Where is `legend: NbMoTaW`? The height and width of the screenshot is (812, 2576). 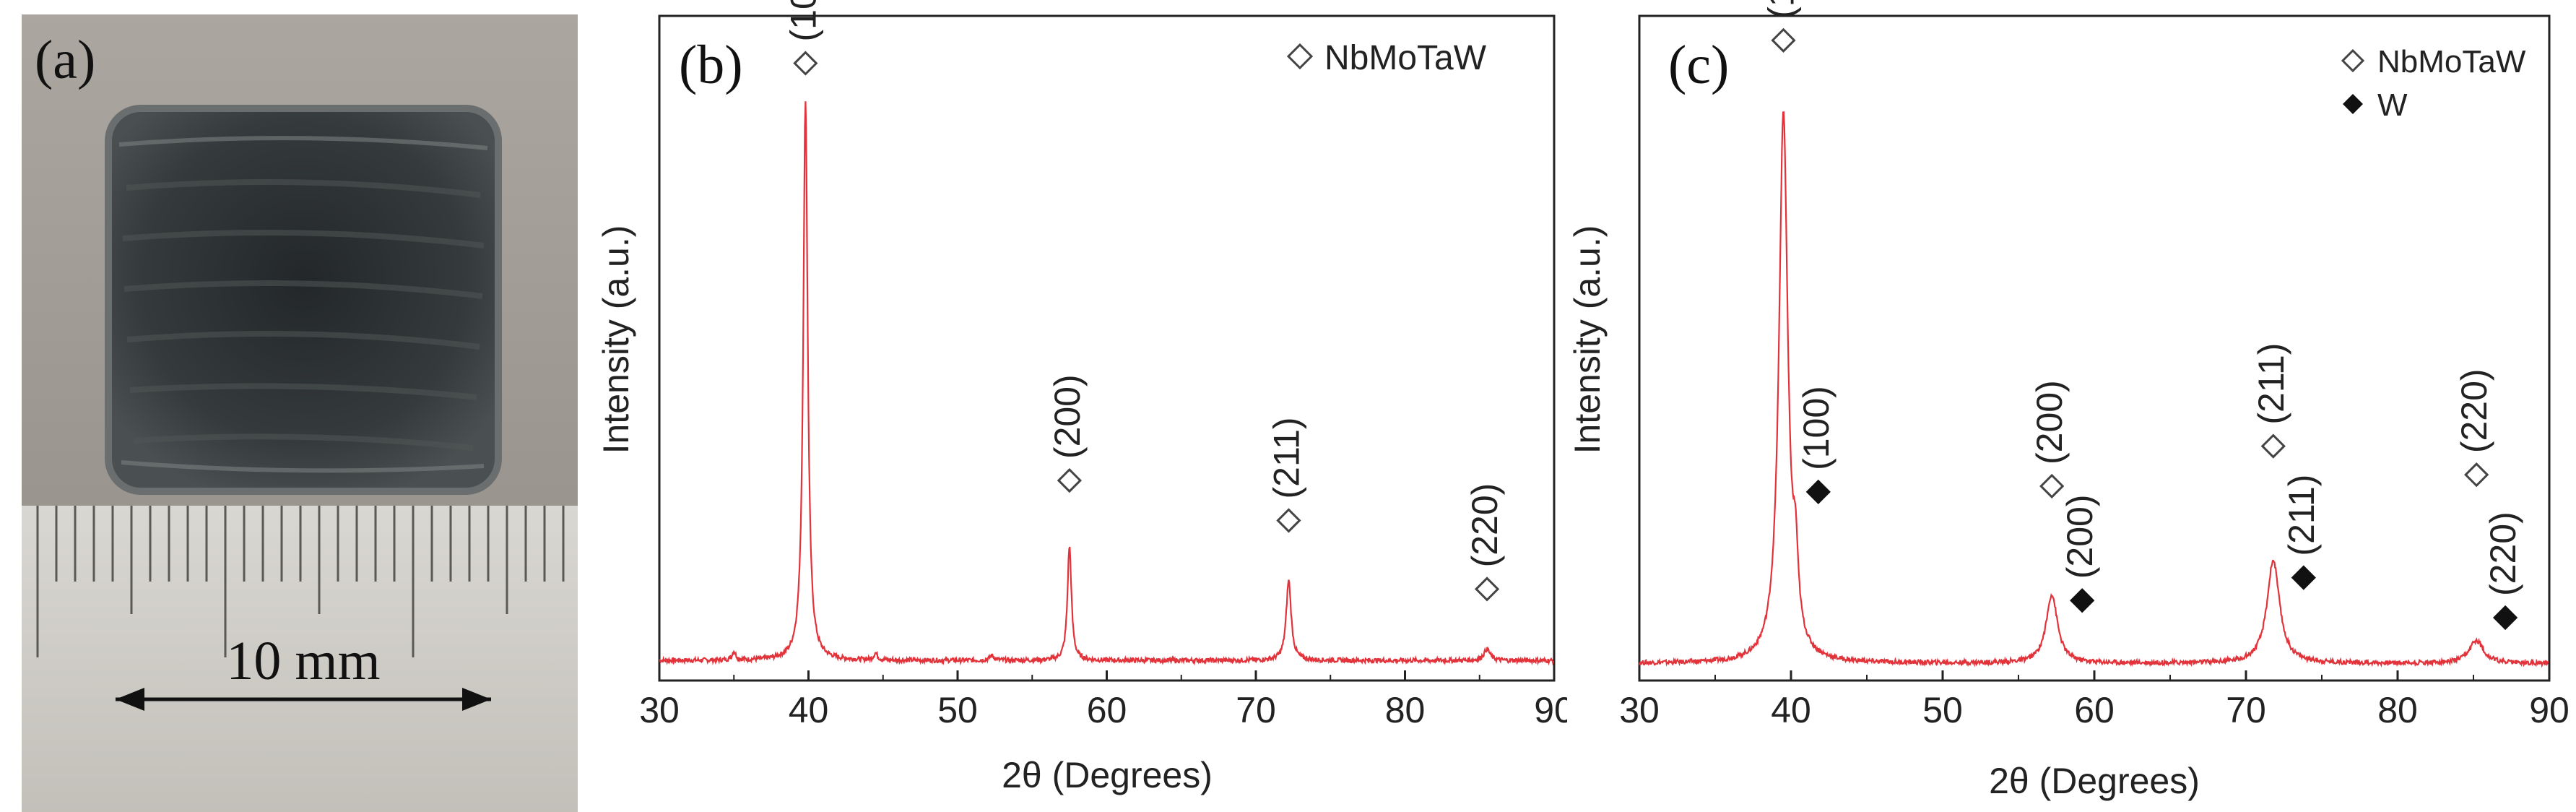 legend: NbMoTaW is located at coordinates (1386, 58).